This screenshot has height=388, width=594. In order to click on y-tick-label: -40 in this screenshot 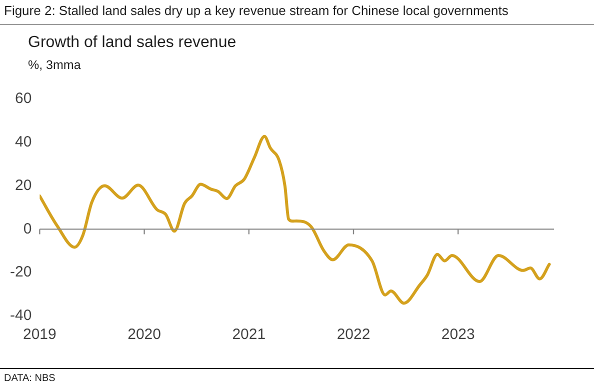, I will do `click(21, 315)`.